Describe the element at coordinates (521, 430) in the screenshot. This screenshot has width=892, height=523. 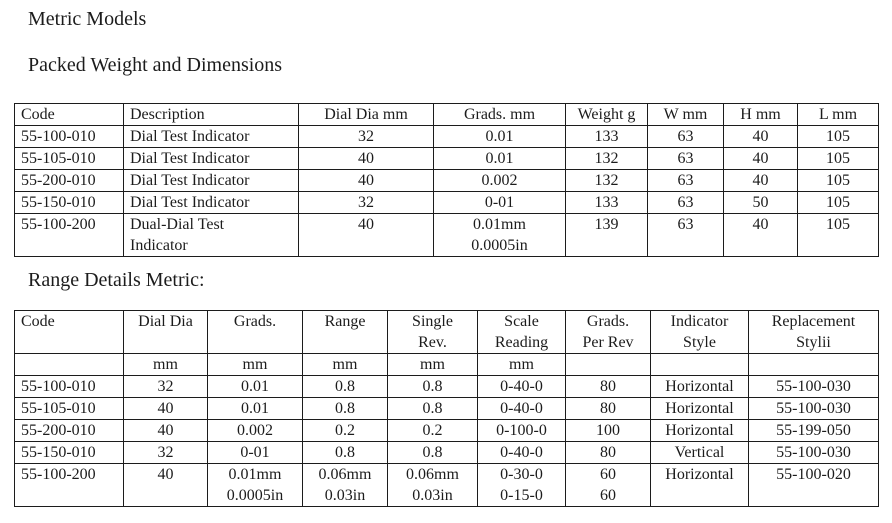
I see `table-cell: 0-100-0` at that location.